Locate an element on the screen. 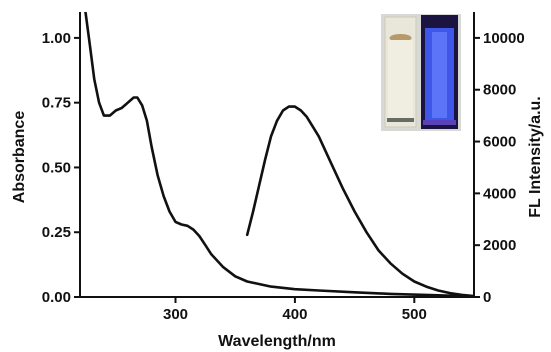 This screenshot has height=352, width=551. daylight-solution is located at coordinates (400, 79).